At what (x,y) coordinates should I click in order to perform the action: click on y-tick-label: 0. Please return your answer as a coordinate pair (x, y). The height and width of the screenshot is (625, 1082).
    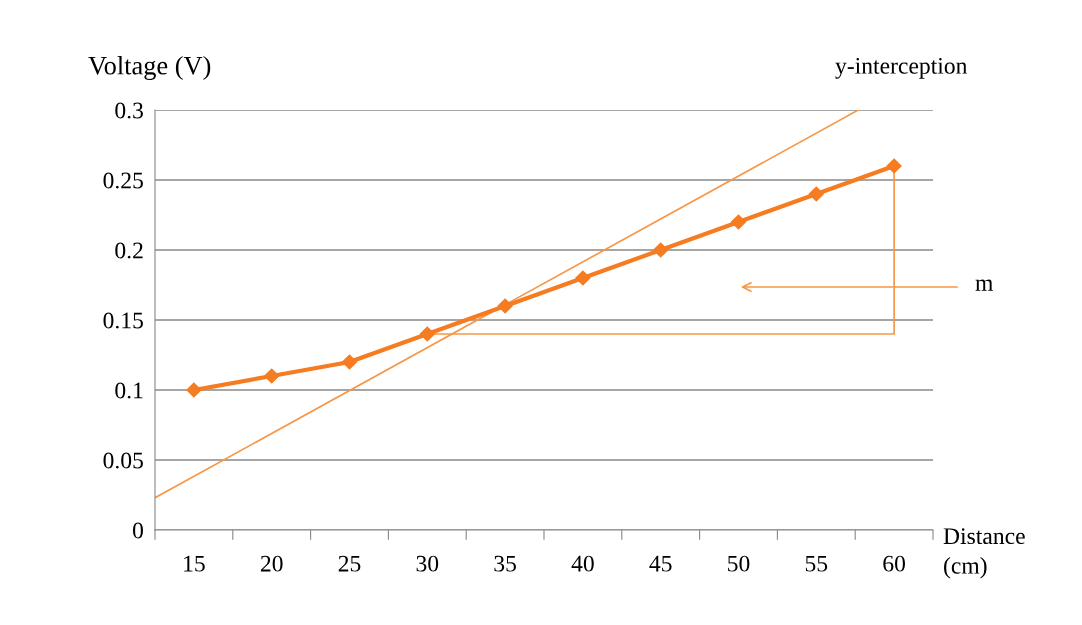
    Looking at the image, I should click on (137, 530).